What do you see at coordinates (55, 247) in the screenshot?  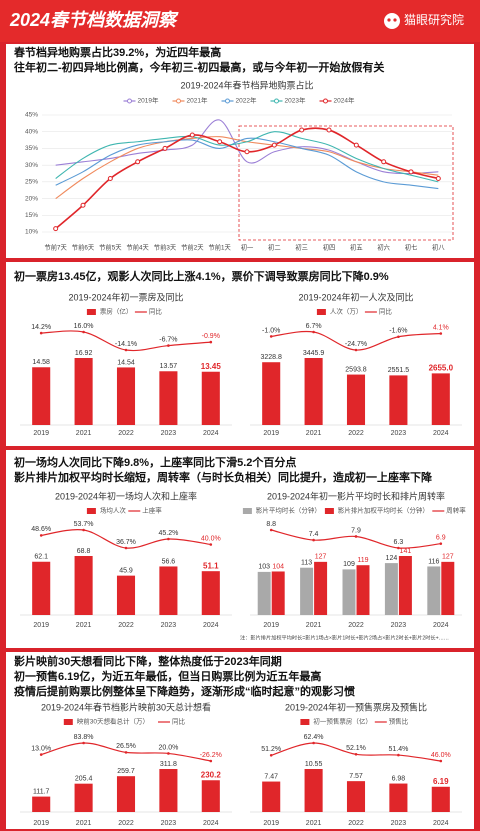 I see `x-tick-label: 节前7天` at bounding box center [55, 247].